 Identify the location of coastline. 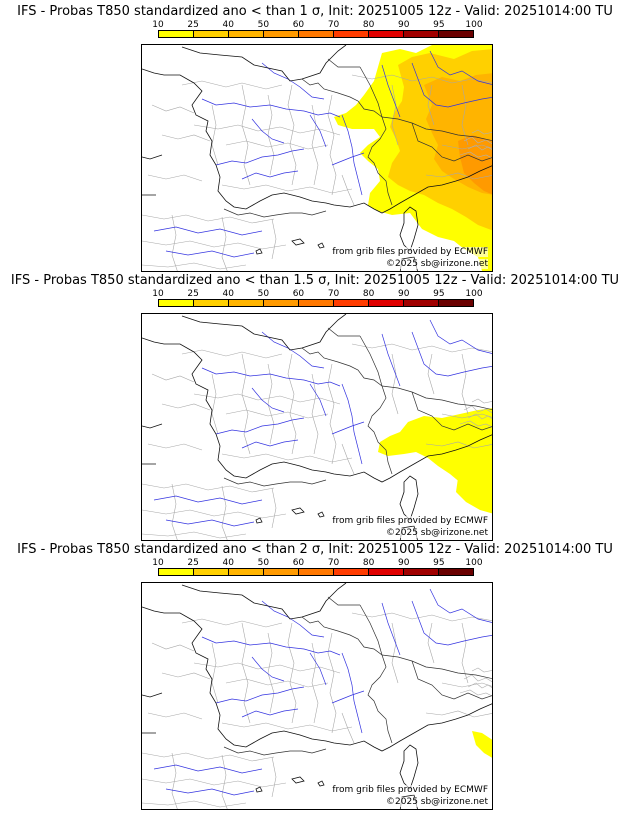
(317, 129).